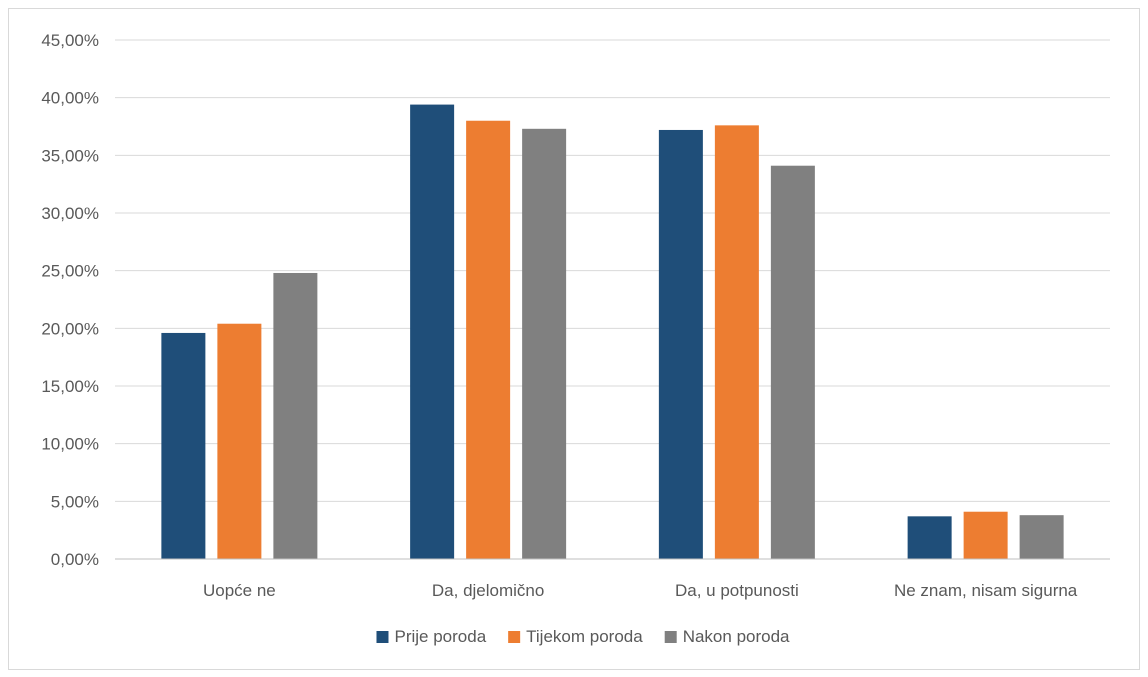  What do you see at coordinates (488, 590) in the screenshot?
I see `x-category-label: Da, djelomično` at bounding box center [488, 590].